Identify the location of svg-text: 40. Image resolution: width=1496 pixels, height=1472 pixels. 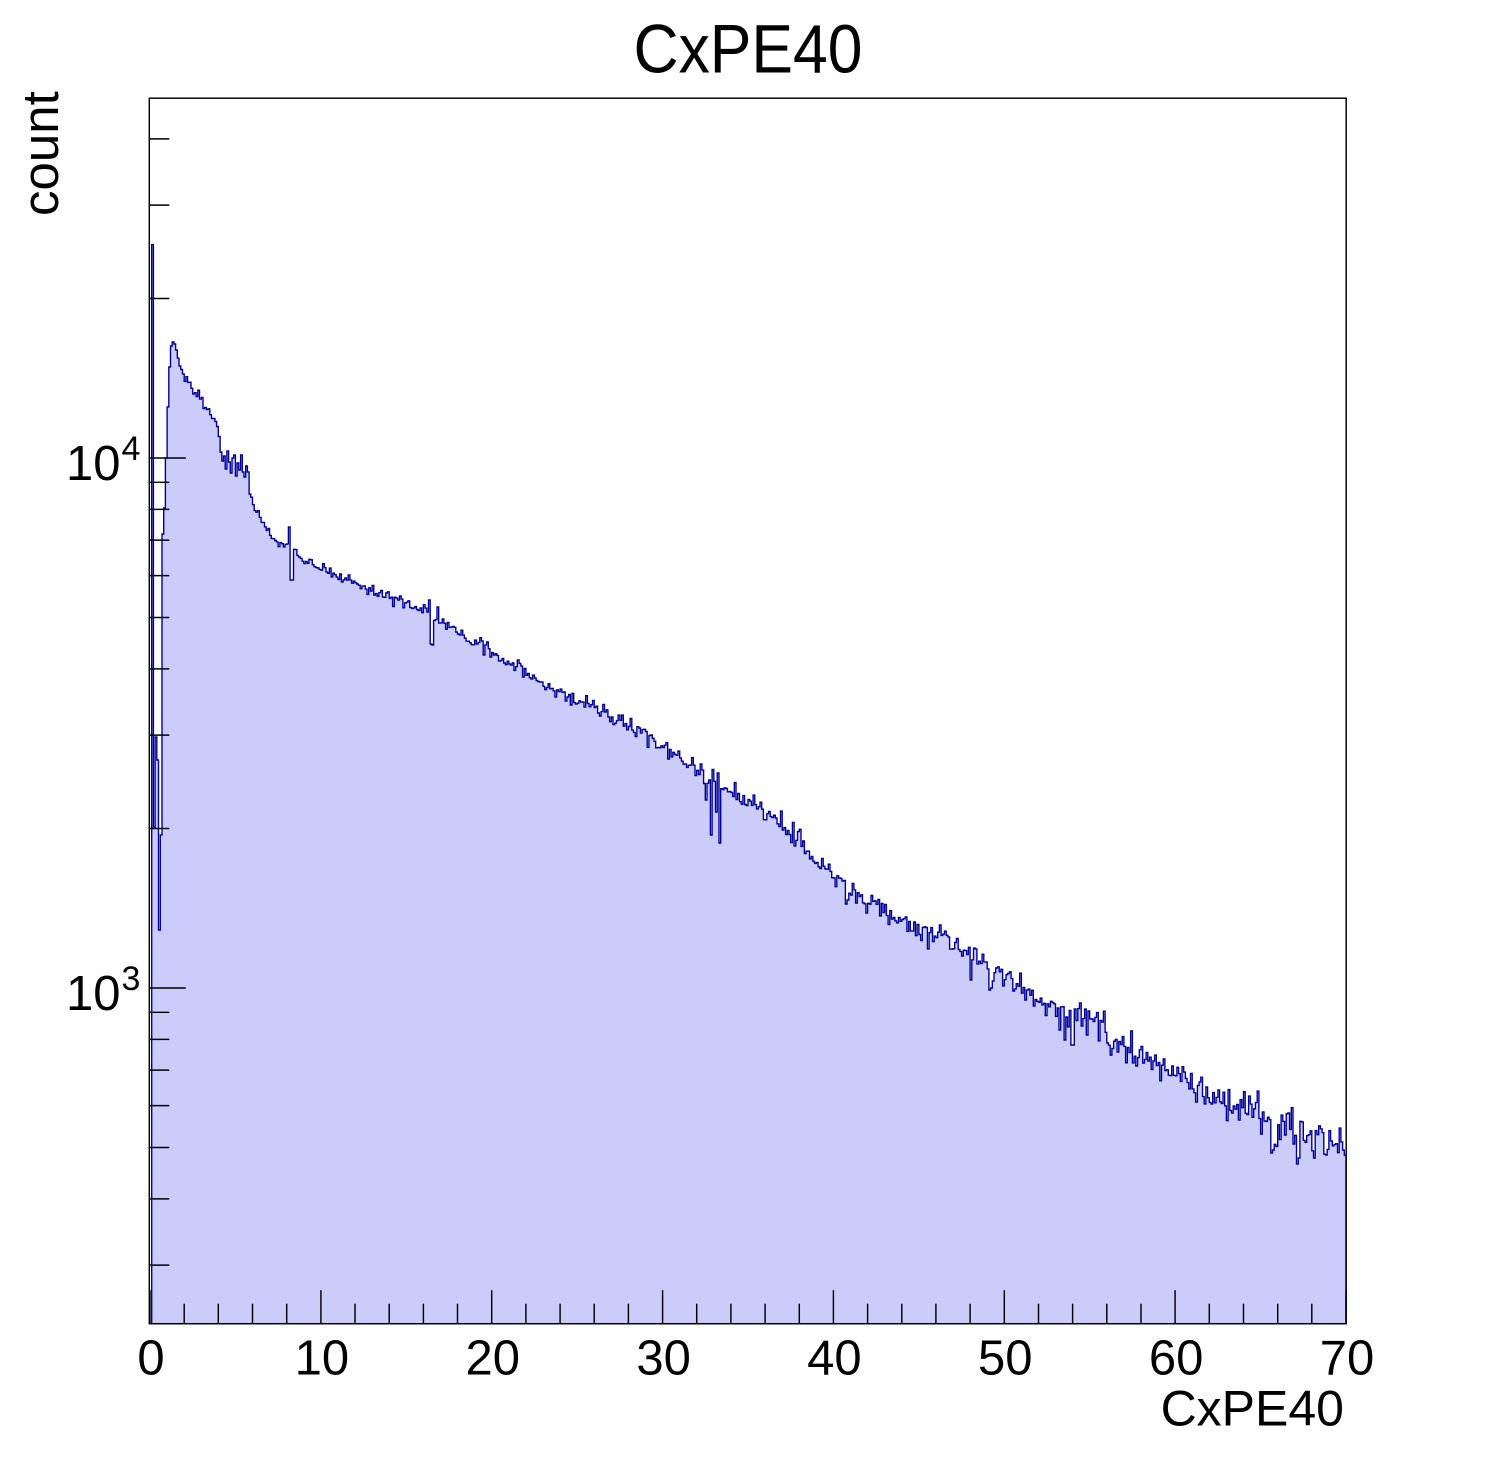
(834, 1359).